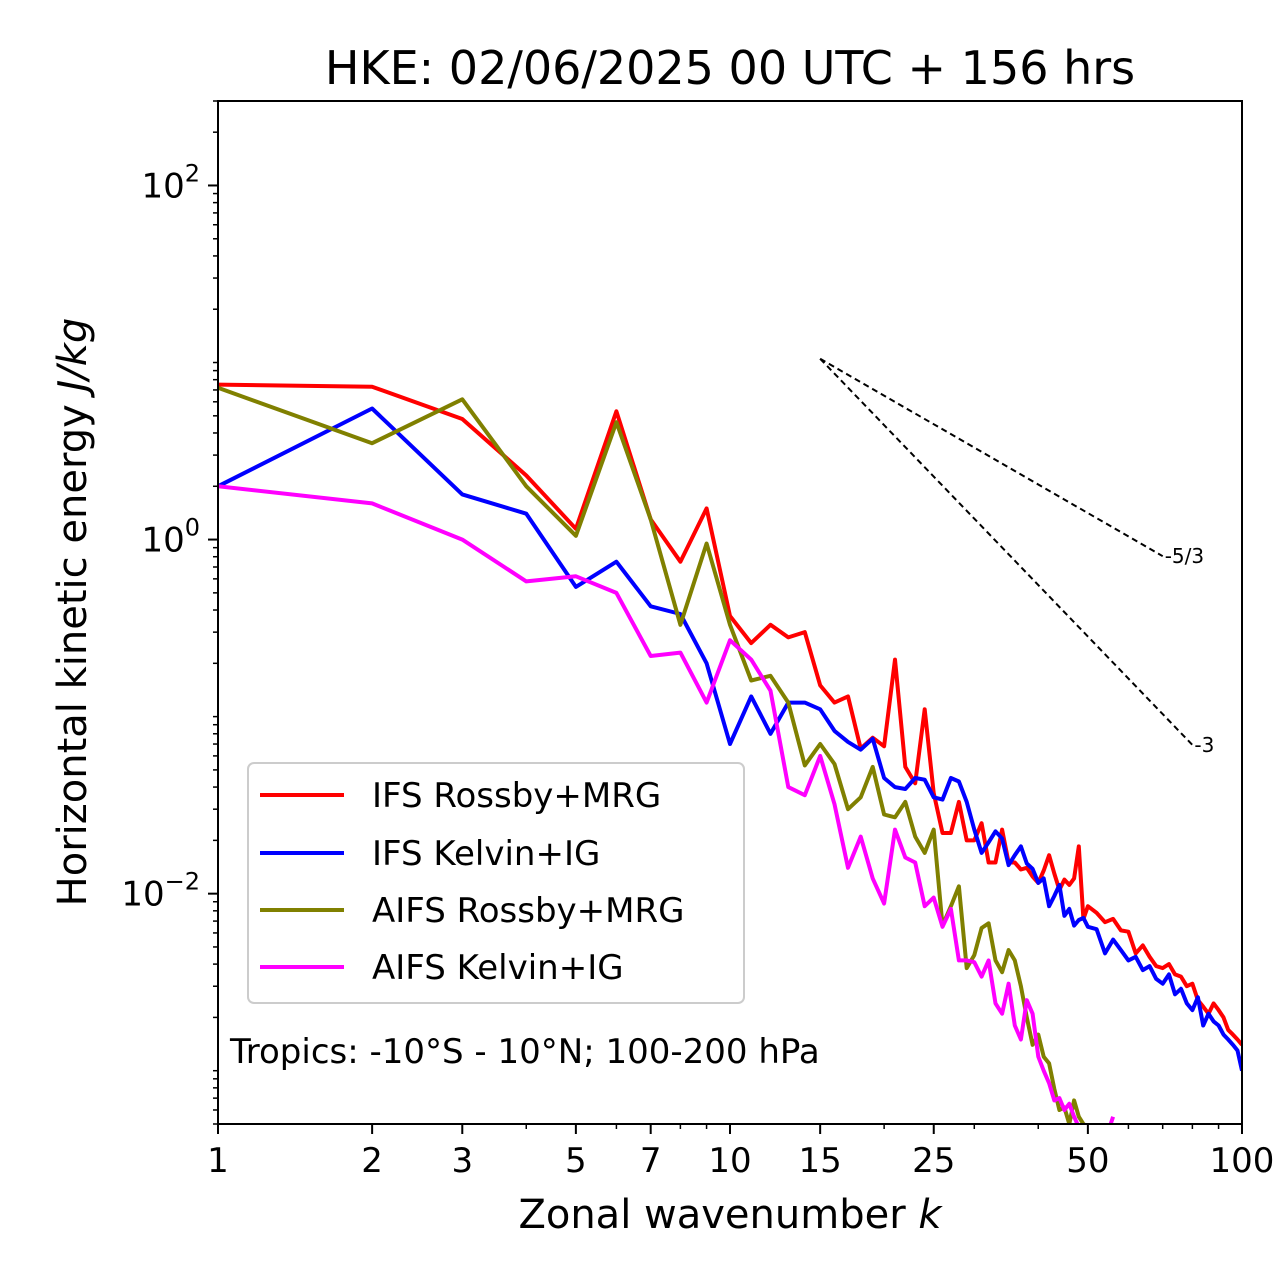 The width and height of the screenshot is (1280, 1288). I want to click on y-tick-label: 10², so click(170, 182).